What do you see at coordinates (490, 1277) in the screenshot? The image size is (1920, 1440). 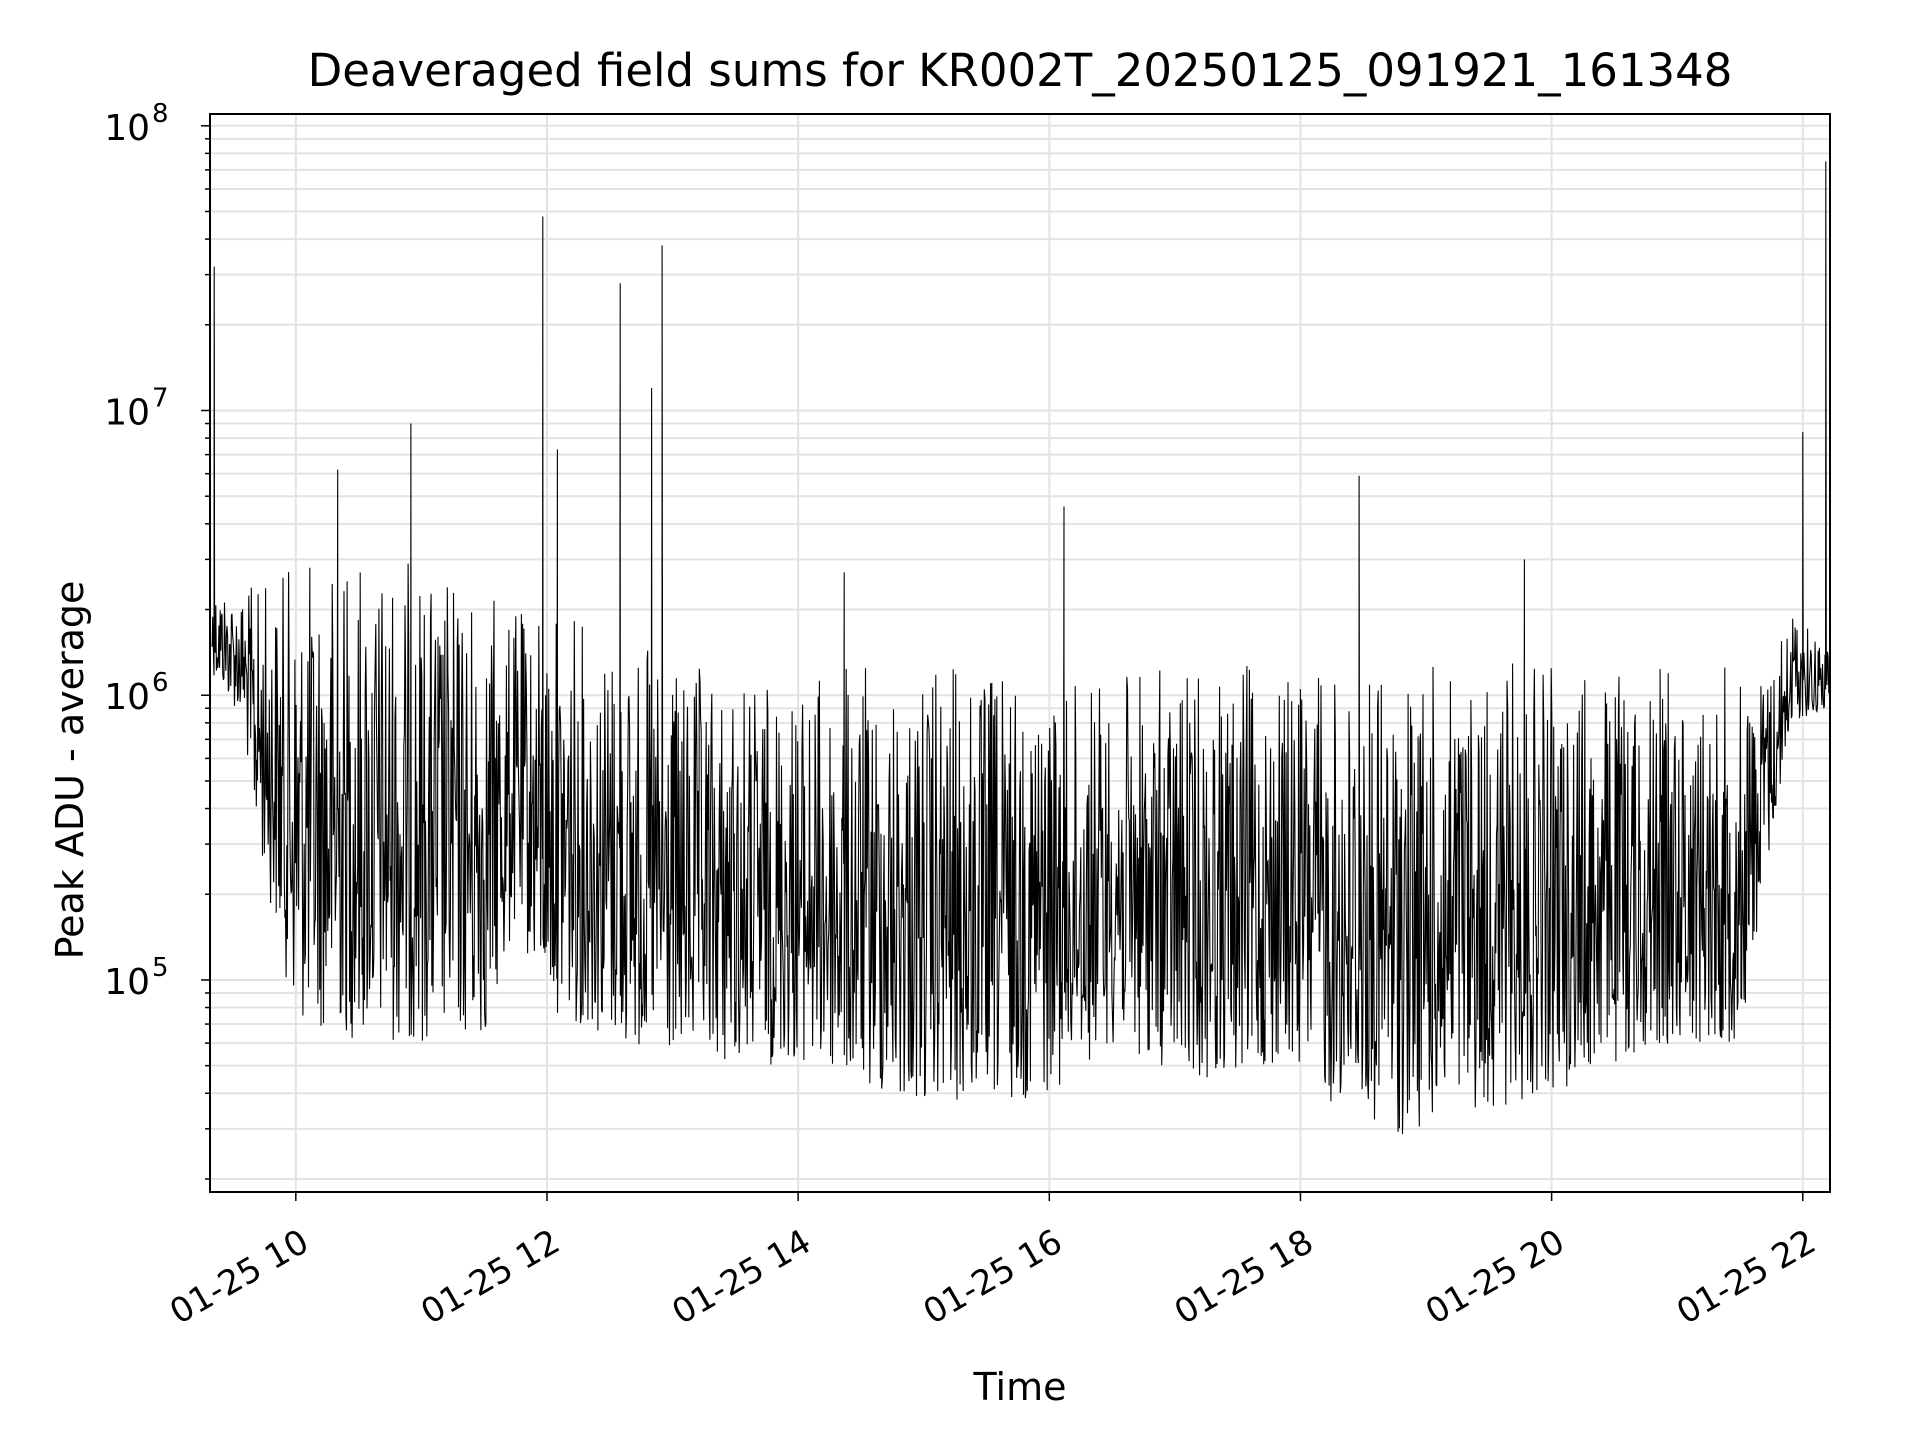 I see `x-tick-label: 01-25 12` at bounding box center [490, 1277].